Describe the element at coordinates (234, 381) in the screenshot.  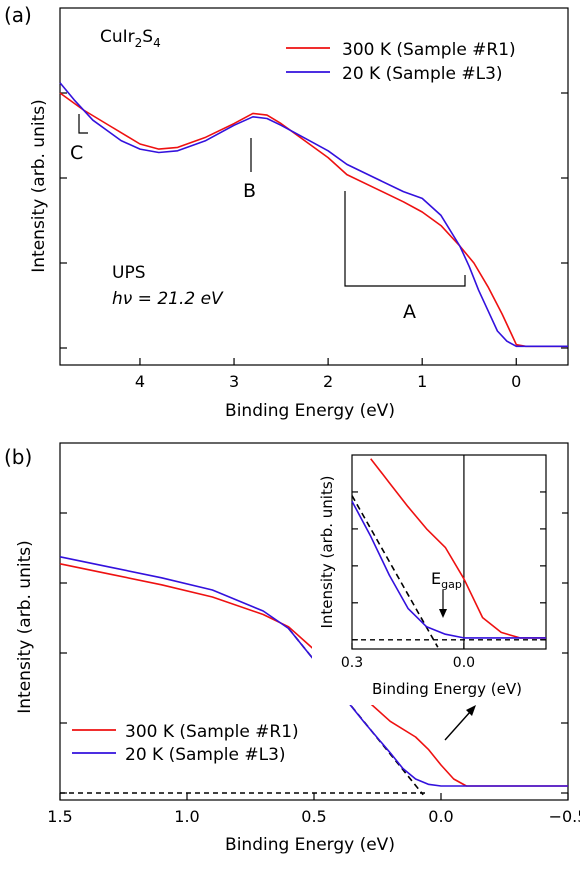
I see `x-tick-label: 3` at that location.